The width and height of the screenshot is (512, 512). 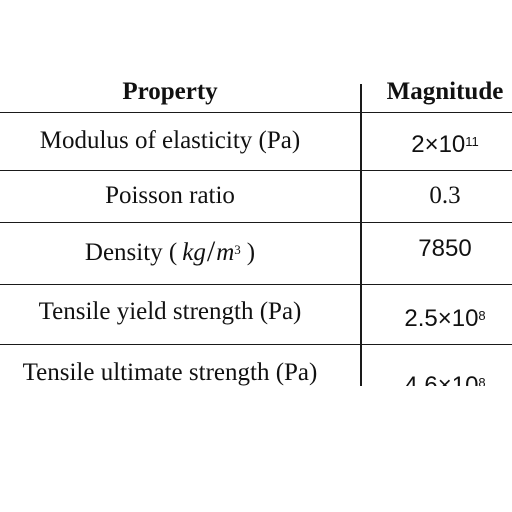 What do you see at coordinates (194, 252) in the screenshot?
I see `unit-numerator: kg` at bounding box center [194, 252].